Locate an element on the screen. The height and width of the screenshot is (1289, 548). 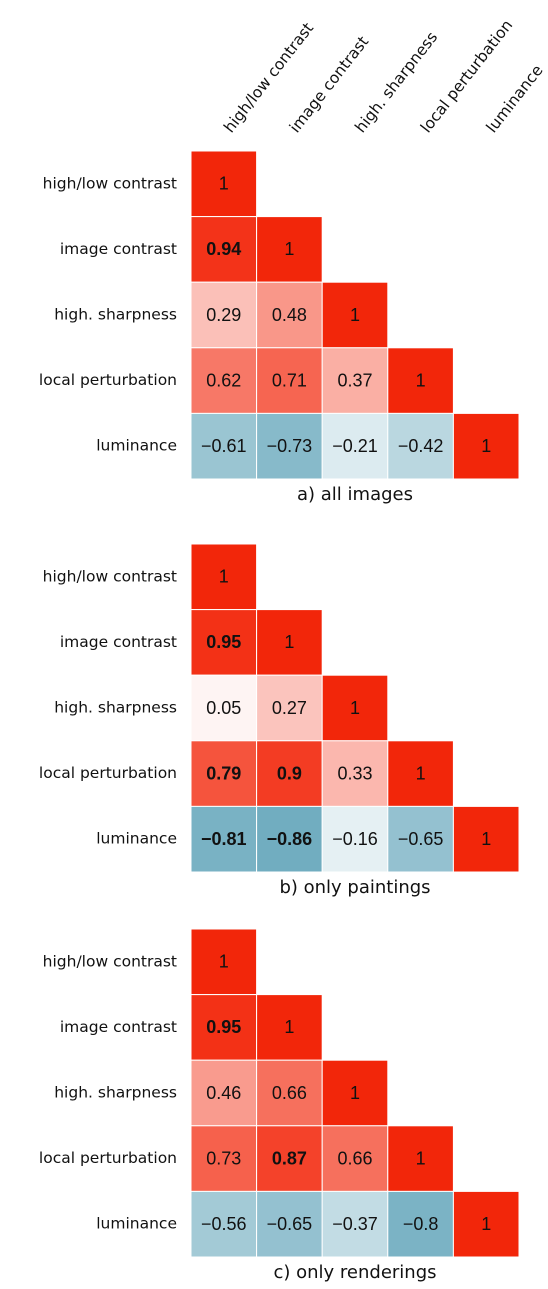
cell-label: 0.94 is located at coordinates (223, 249).